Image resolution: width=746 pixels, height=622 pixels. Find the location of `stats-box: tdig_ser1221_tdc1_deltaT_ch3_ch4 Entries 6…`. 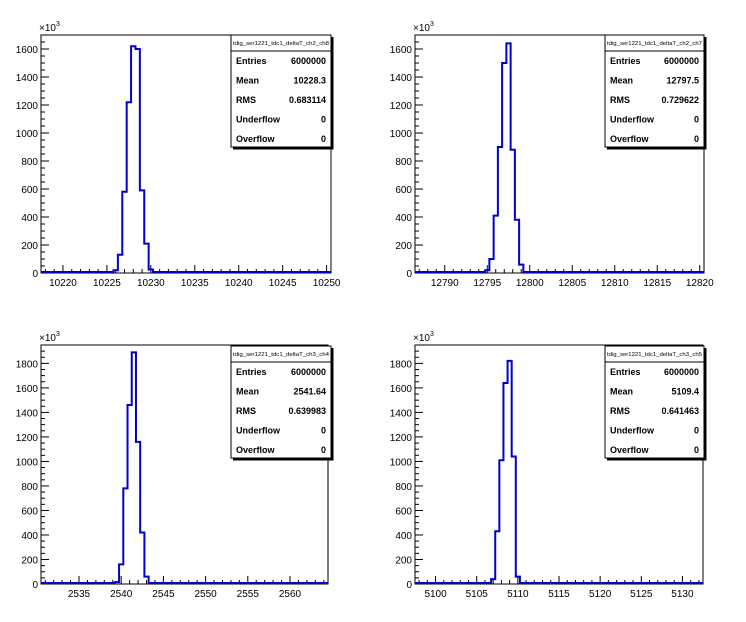

stats-box: tdig_ser1221_tdc1_deltaT_ch3_ch4 Entries 6… is located at coordinates (282, 403).